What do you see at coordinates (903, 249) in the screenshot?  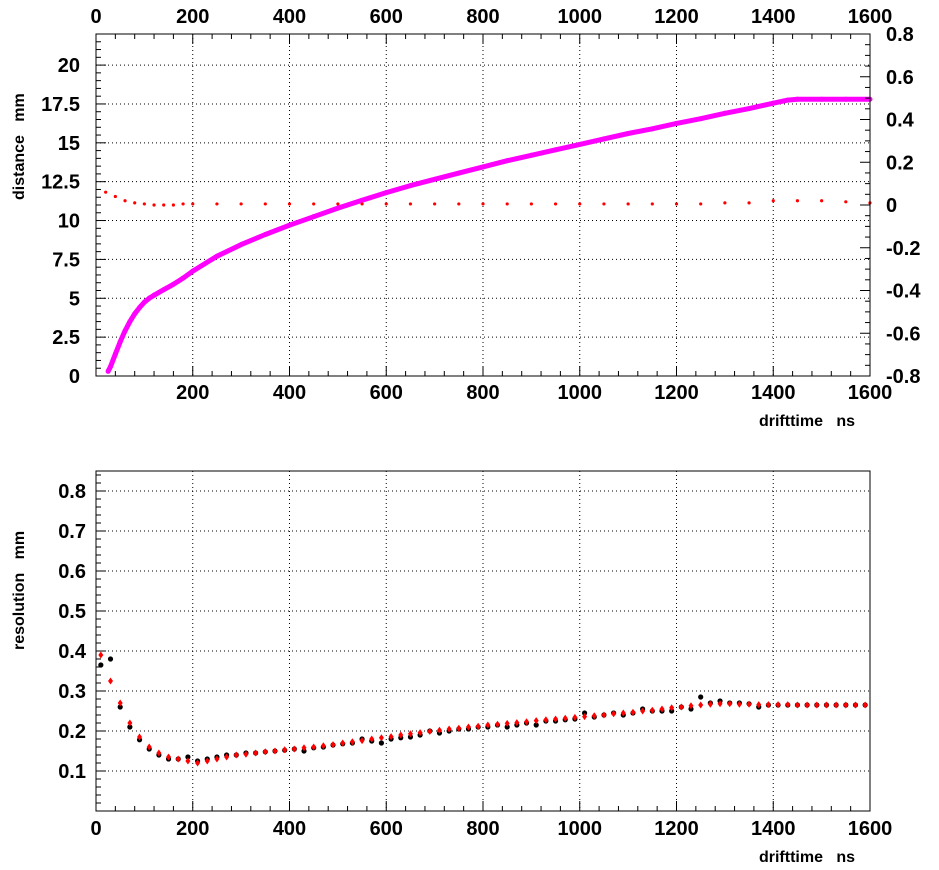 I see `top-y2-tick-label: -0.2` at bounding box center [903, 249].